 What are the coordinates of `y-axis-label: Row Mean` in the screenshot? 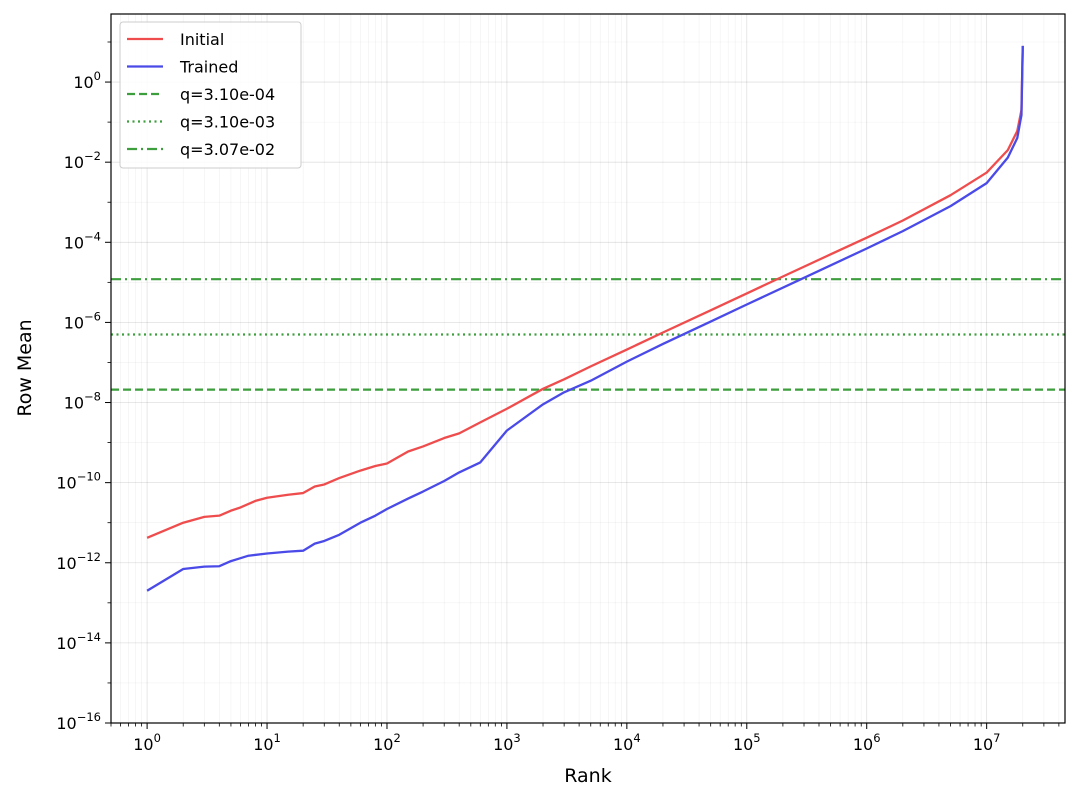 It's located at (25, 367).